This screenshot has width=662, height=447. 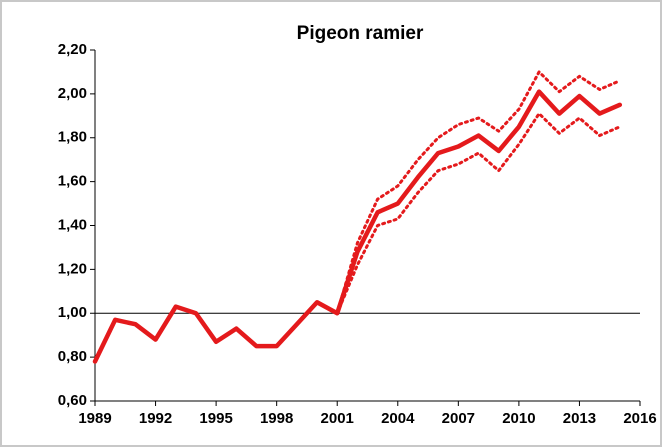 I want to click on y-tick-label: 1,60, so click(x=72, y=181).